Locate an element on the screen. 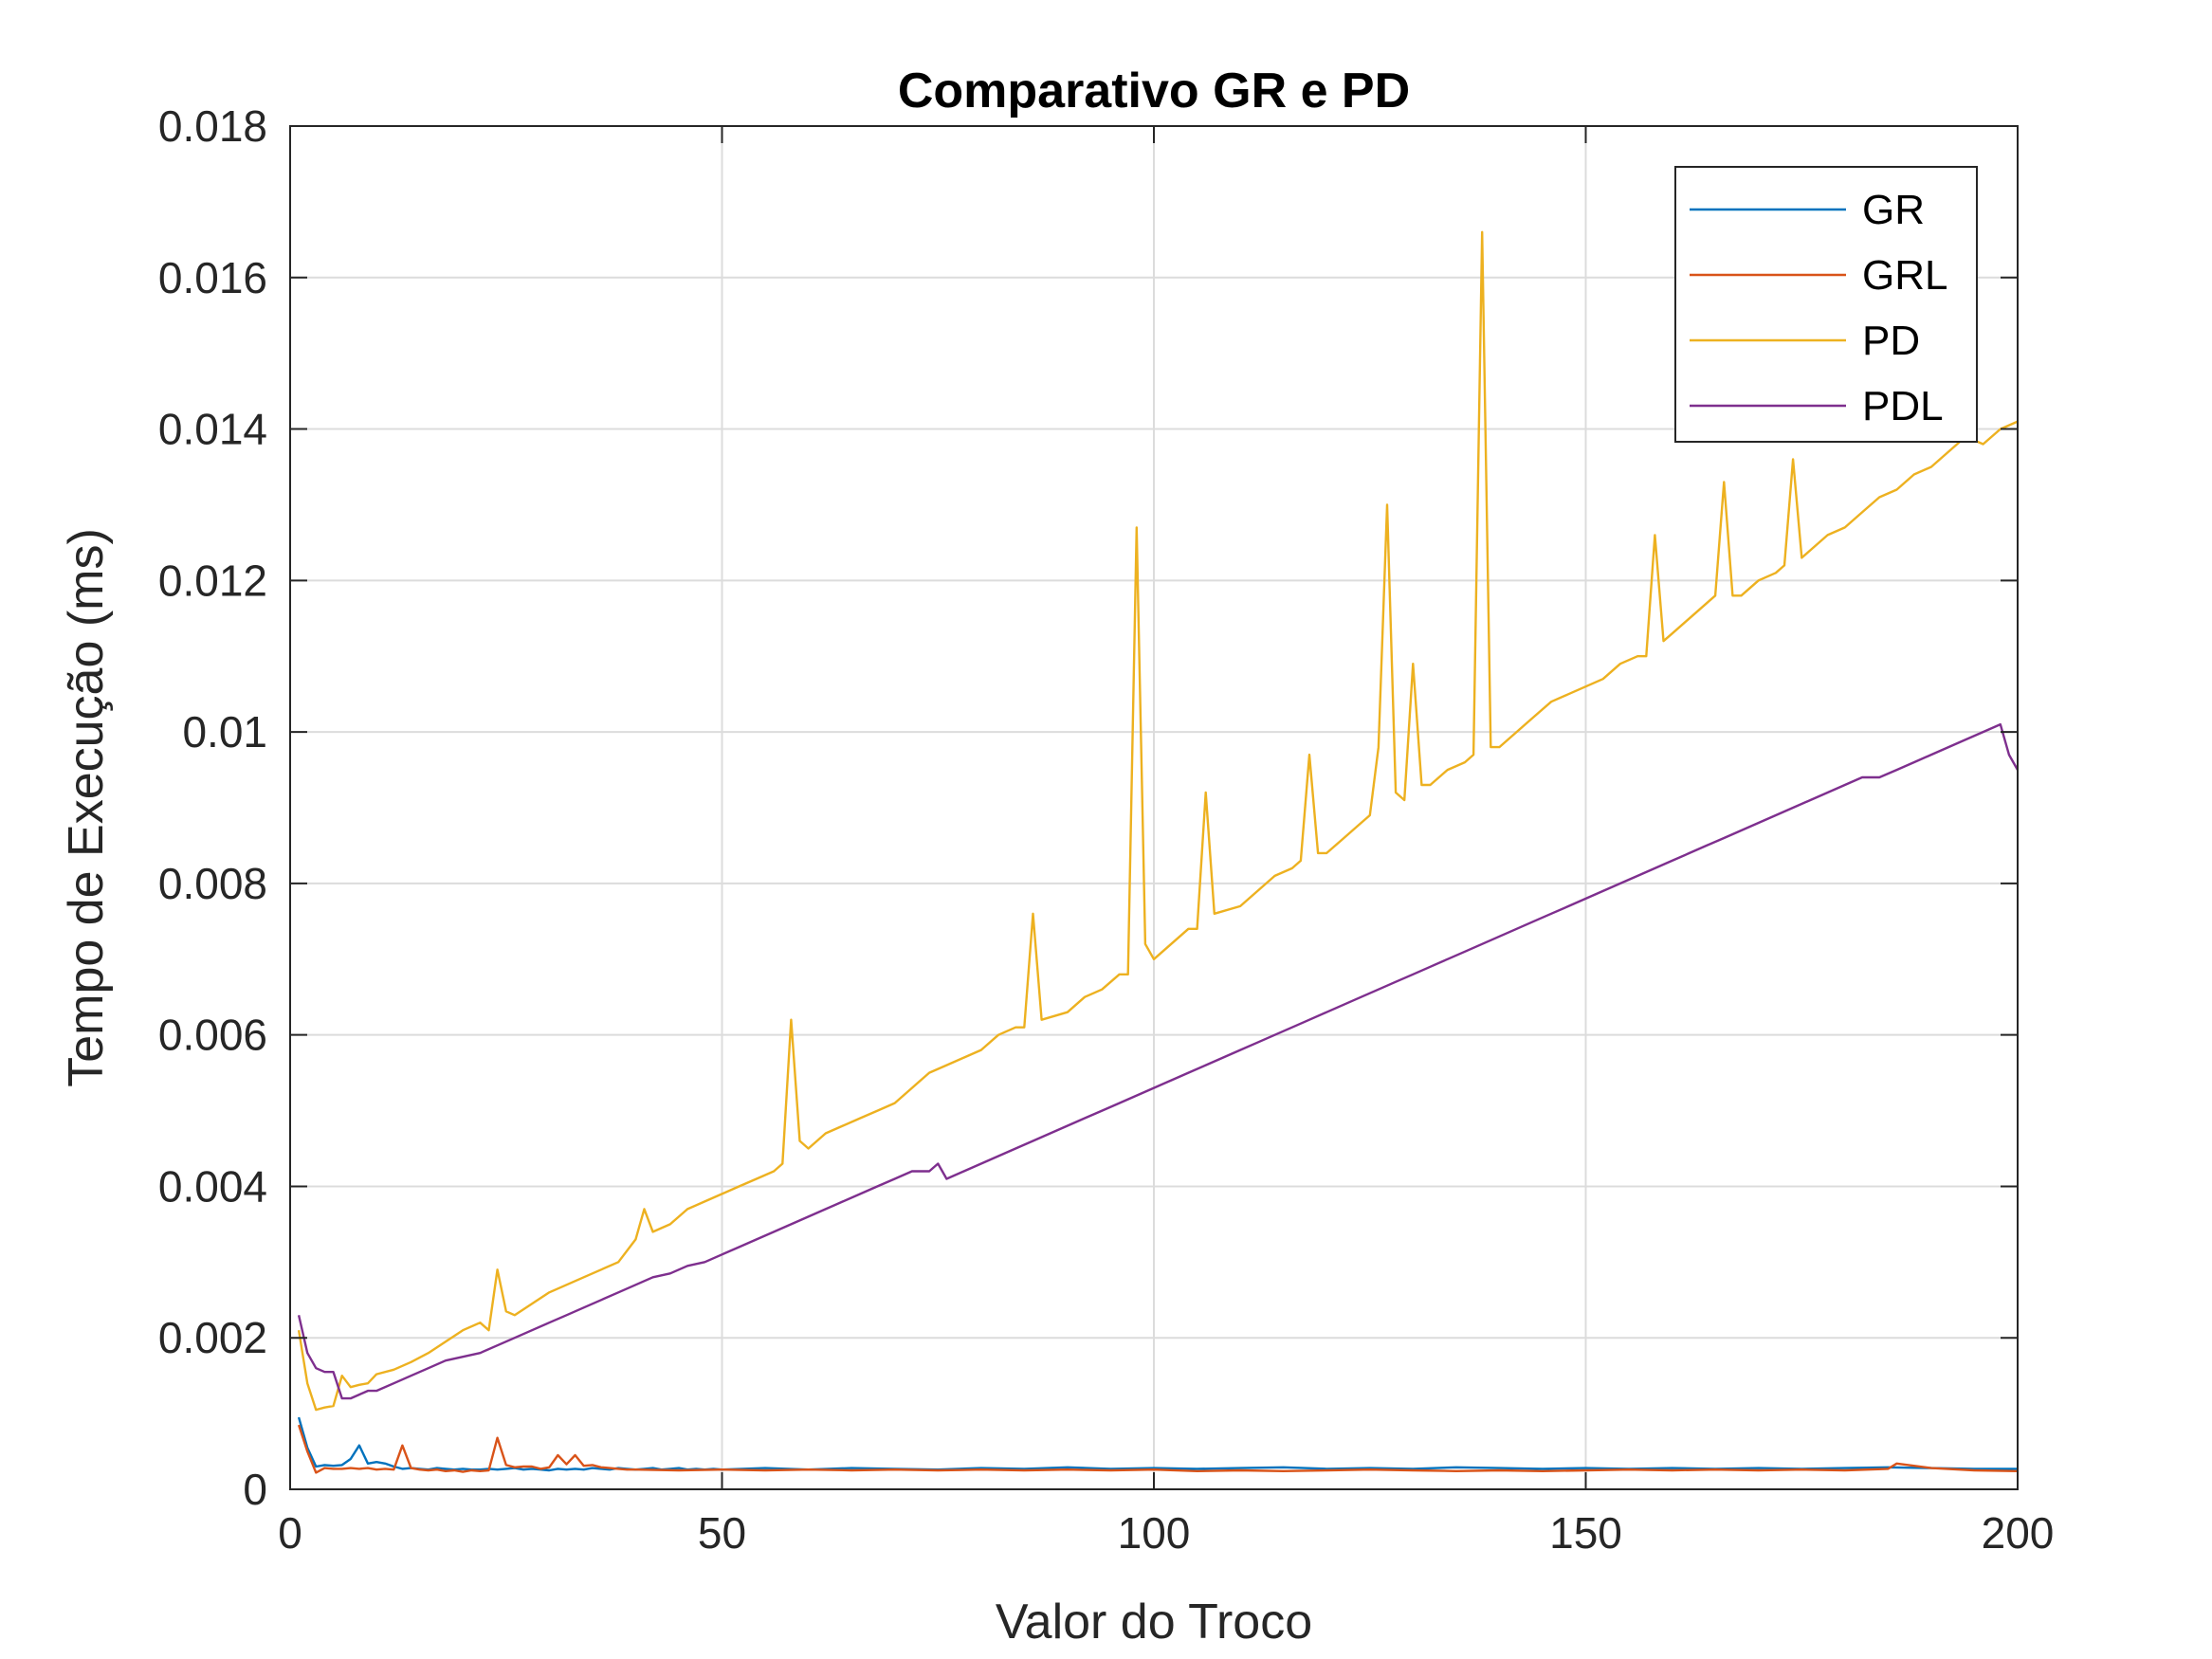  legend: GR GRL PD PDL is located at coordinates (1826, 304).